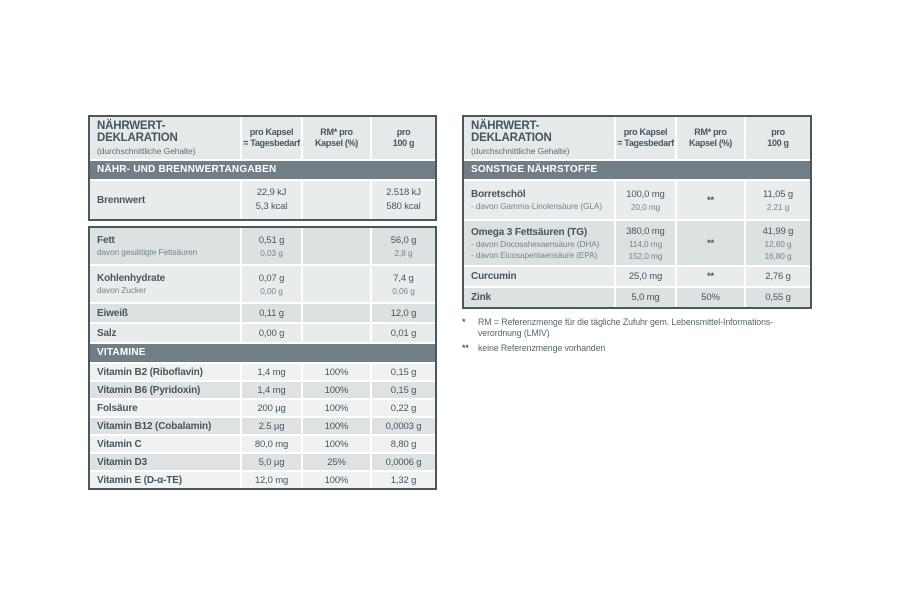 The height and width of the screenshot is (600, 900). Describe the element at coordinates (529, 232) in the screenshot. I see `row-label: Omega 3 Fettsäuren (TG)` at that location.